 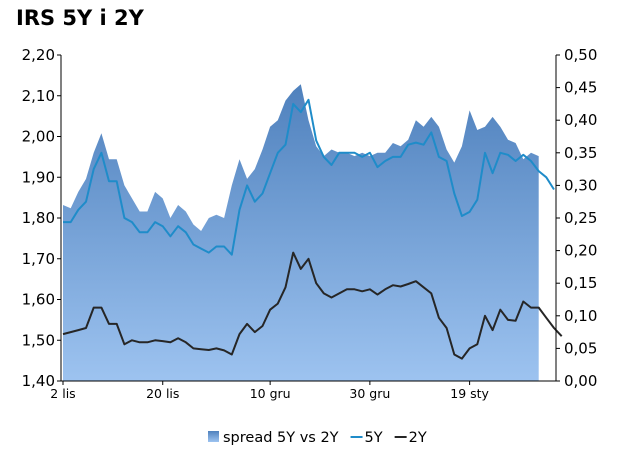 What do you see at coordinates (38, 96) in the screenshot?
I see `y-left-tick-label: 2,10` at bounding box center [38, 96].